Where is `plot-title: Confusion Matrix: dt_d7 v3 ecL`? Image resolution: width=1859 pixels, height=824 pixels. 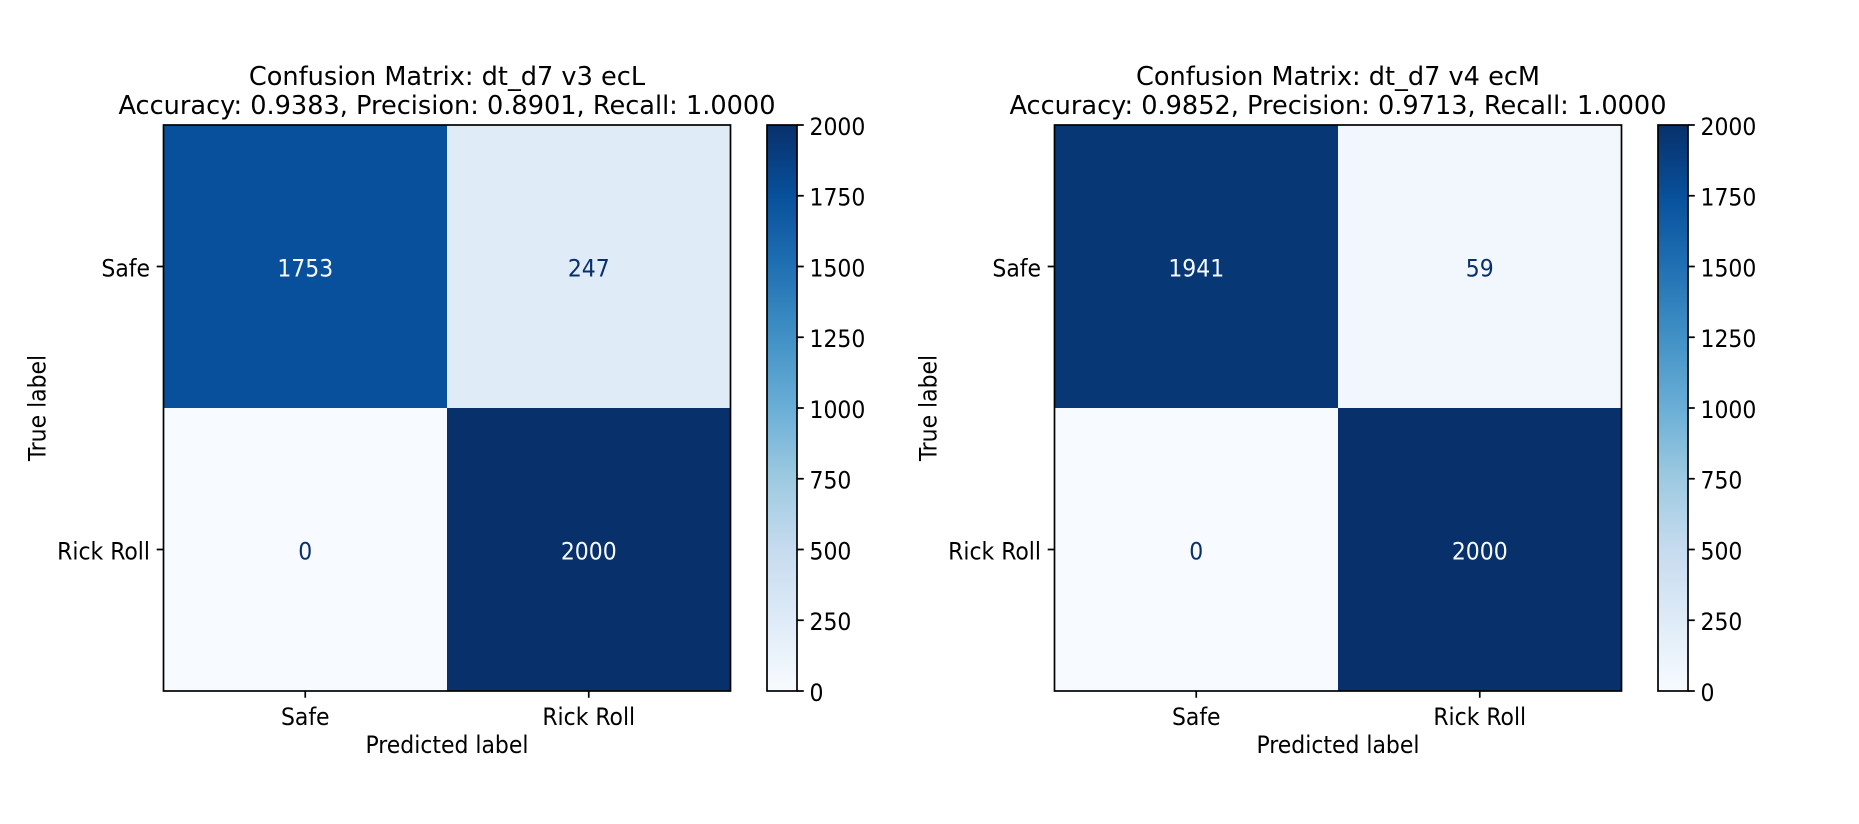
plot-title: Confusion Matrix: dt_d7 v3 ecL is located at coordinates (447, 77).